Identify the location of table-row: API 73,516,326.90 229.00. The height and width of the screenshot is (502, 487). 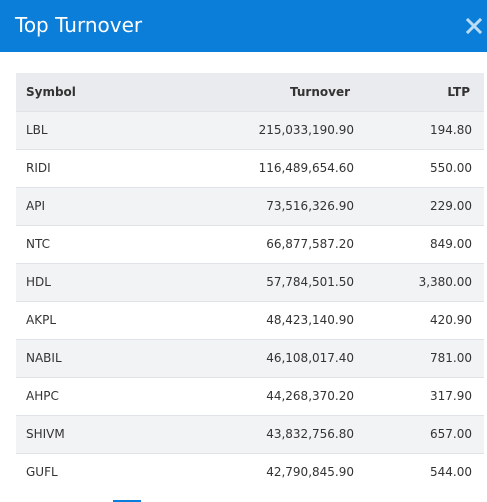
(250, 206).